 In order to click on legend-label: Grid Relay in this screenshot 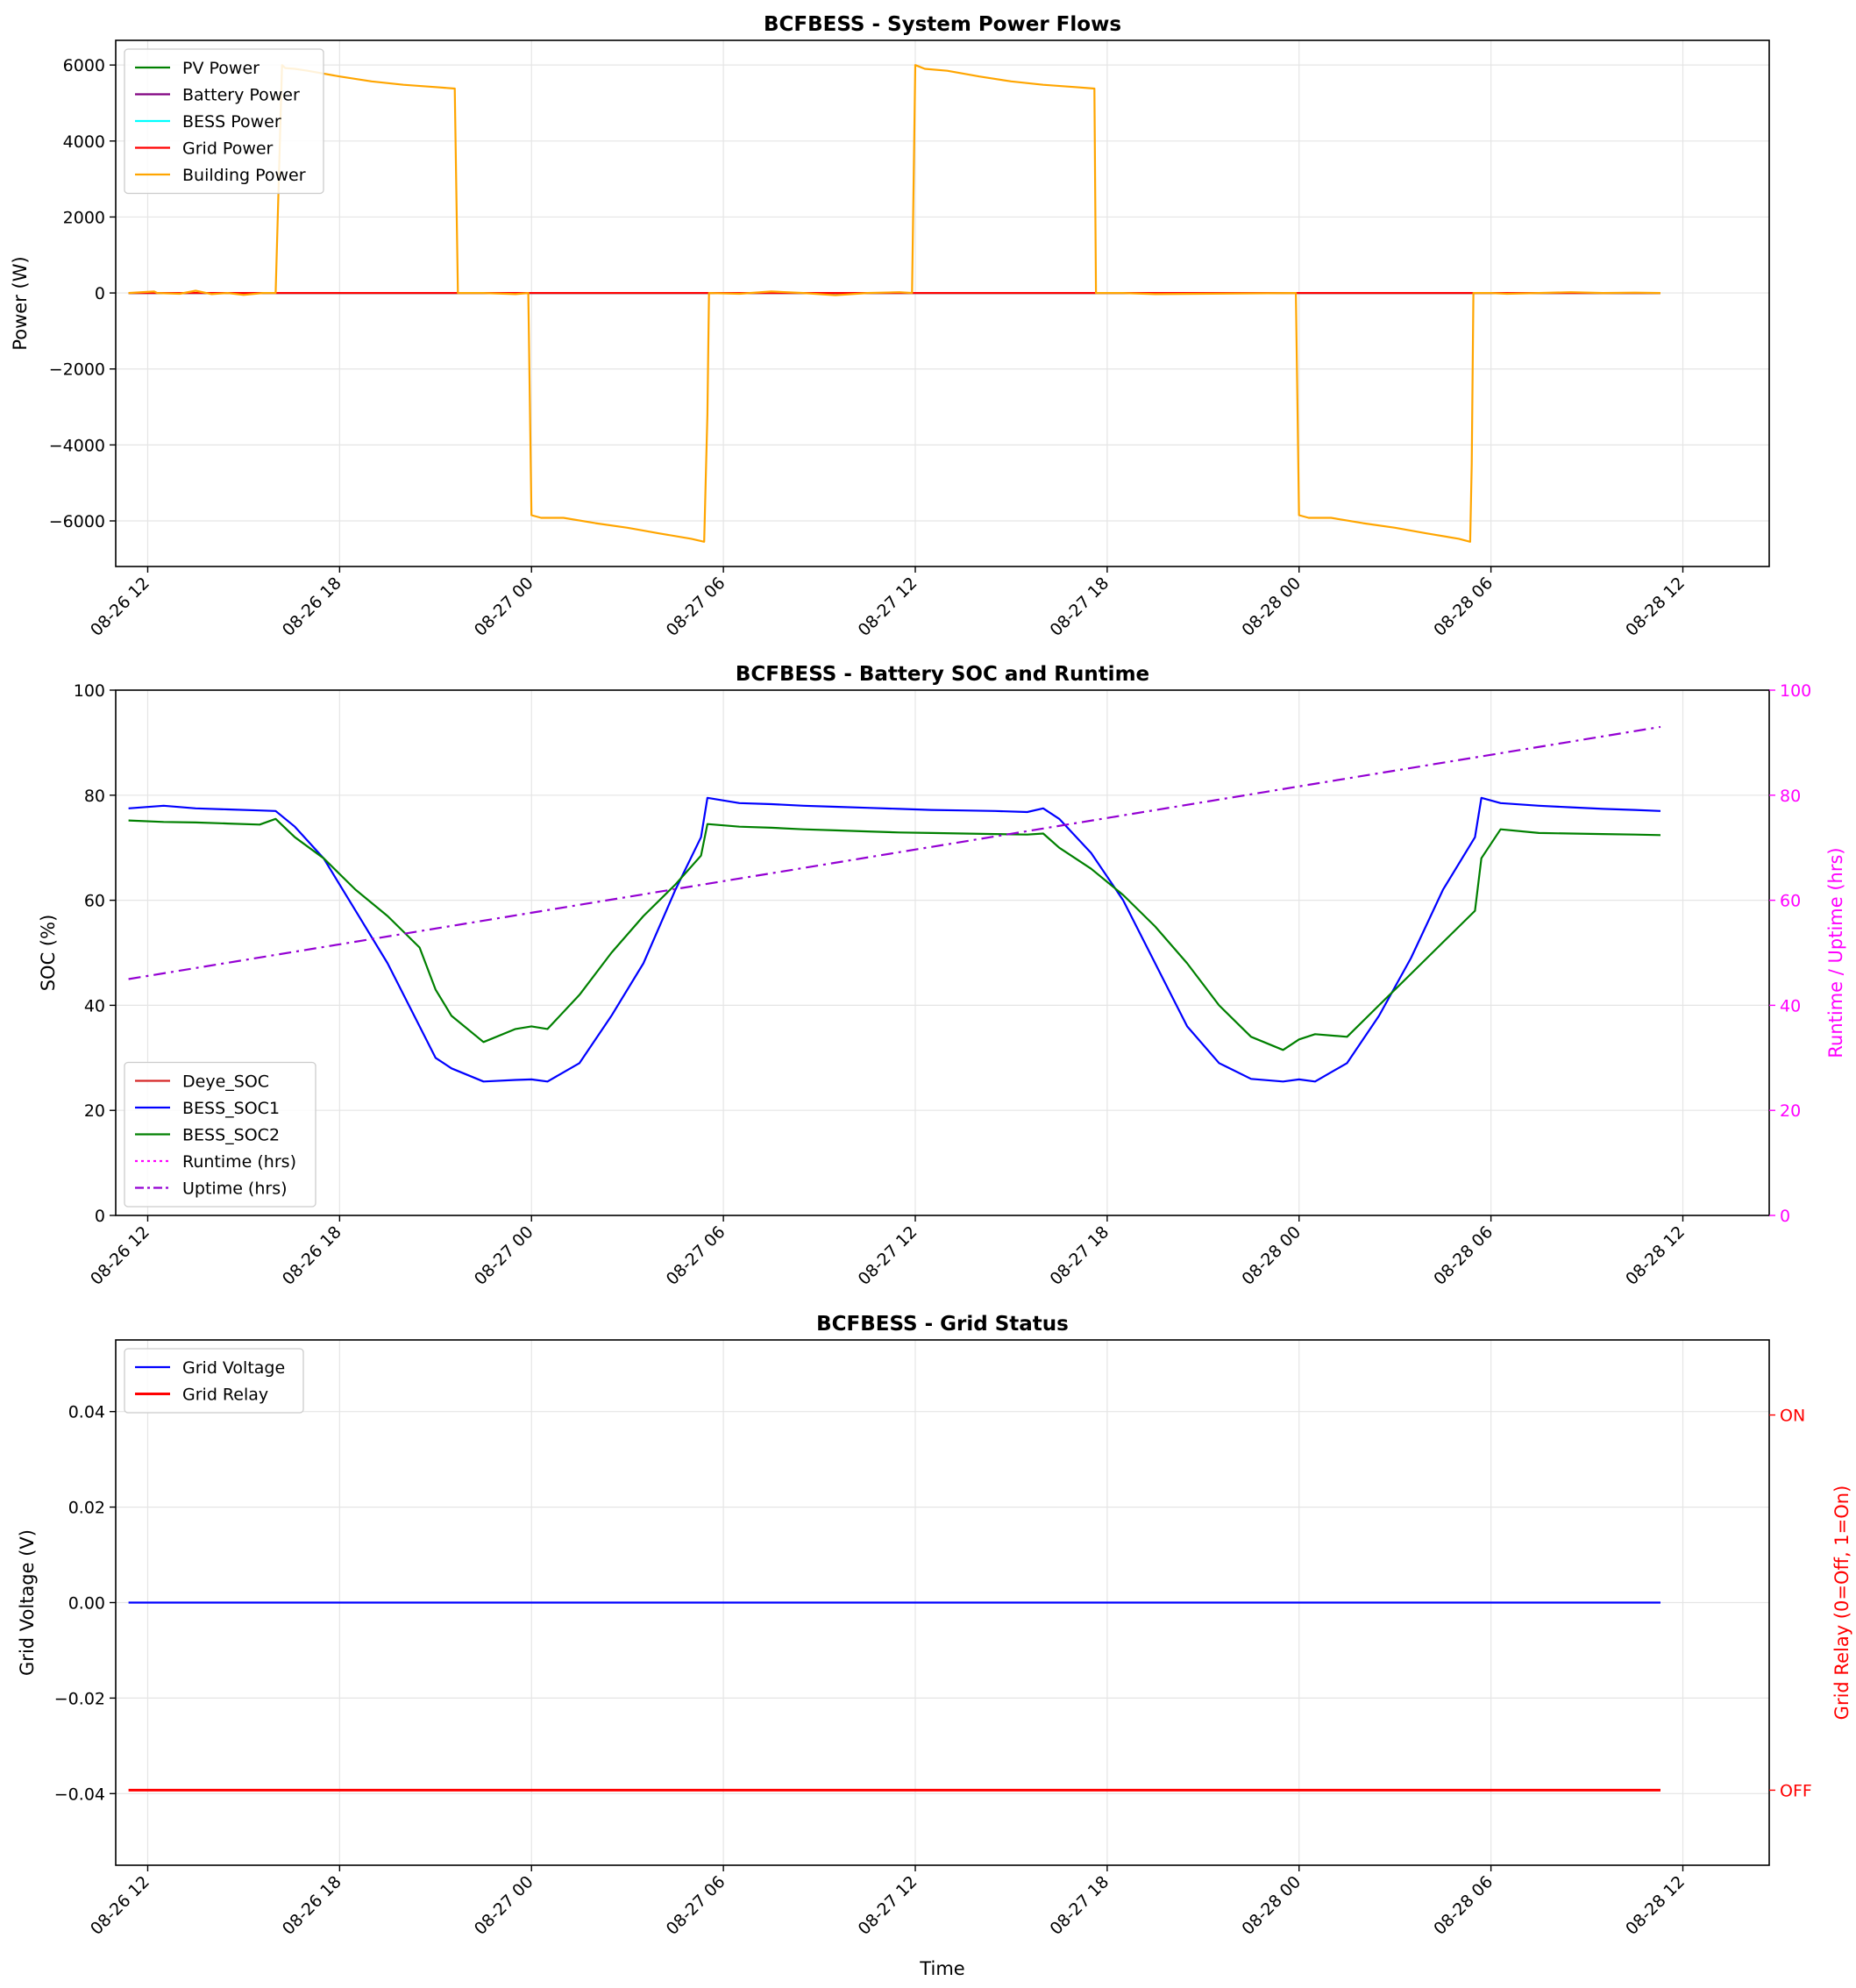, I will do `click(225, 1395)`.